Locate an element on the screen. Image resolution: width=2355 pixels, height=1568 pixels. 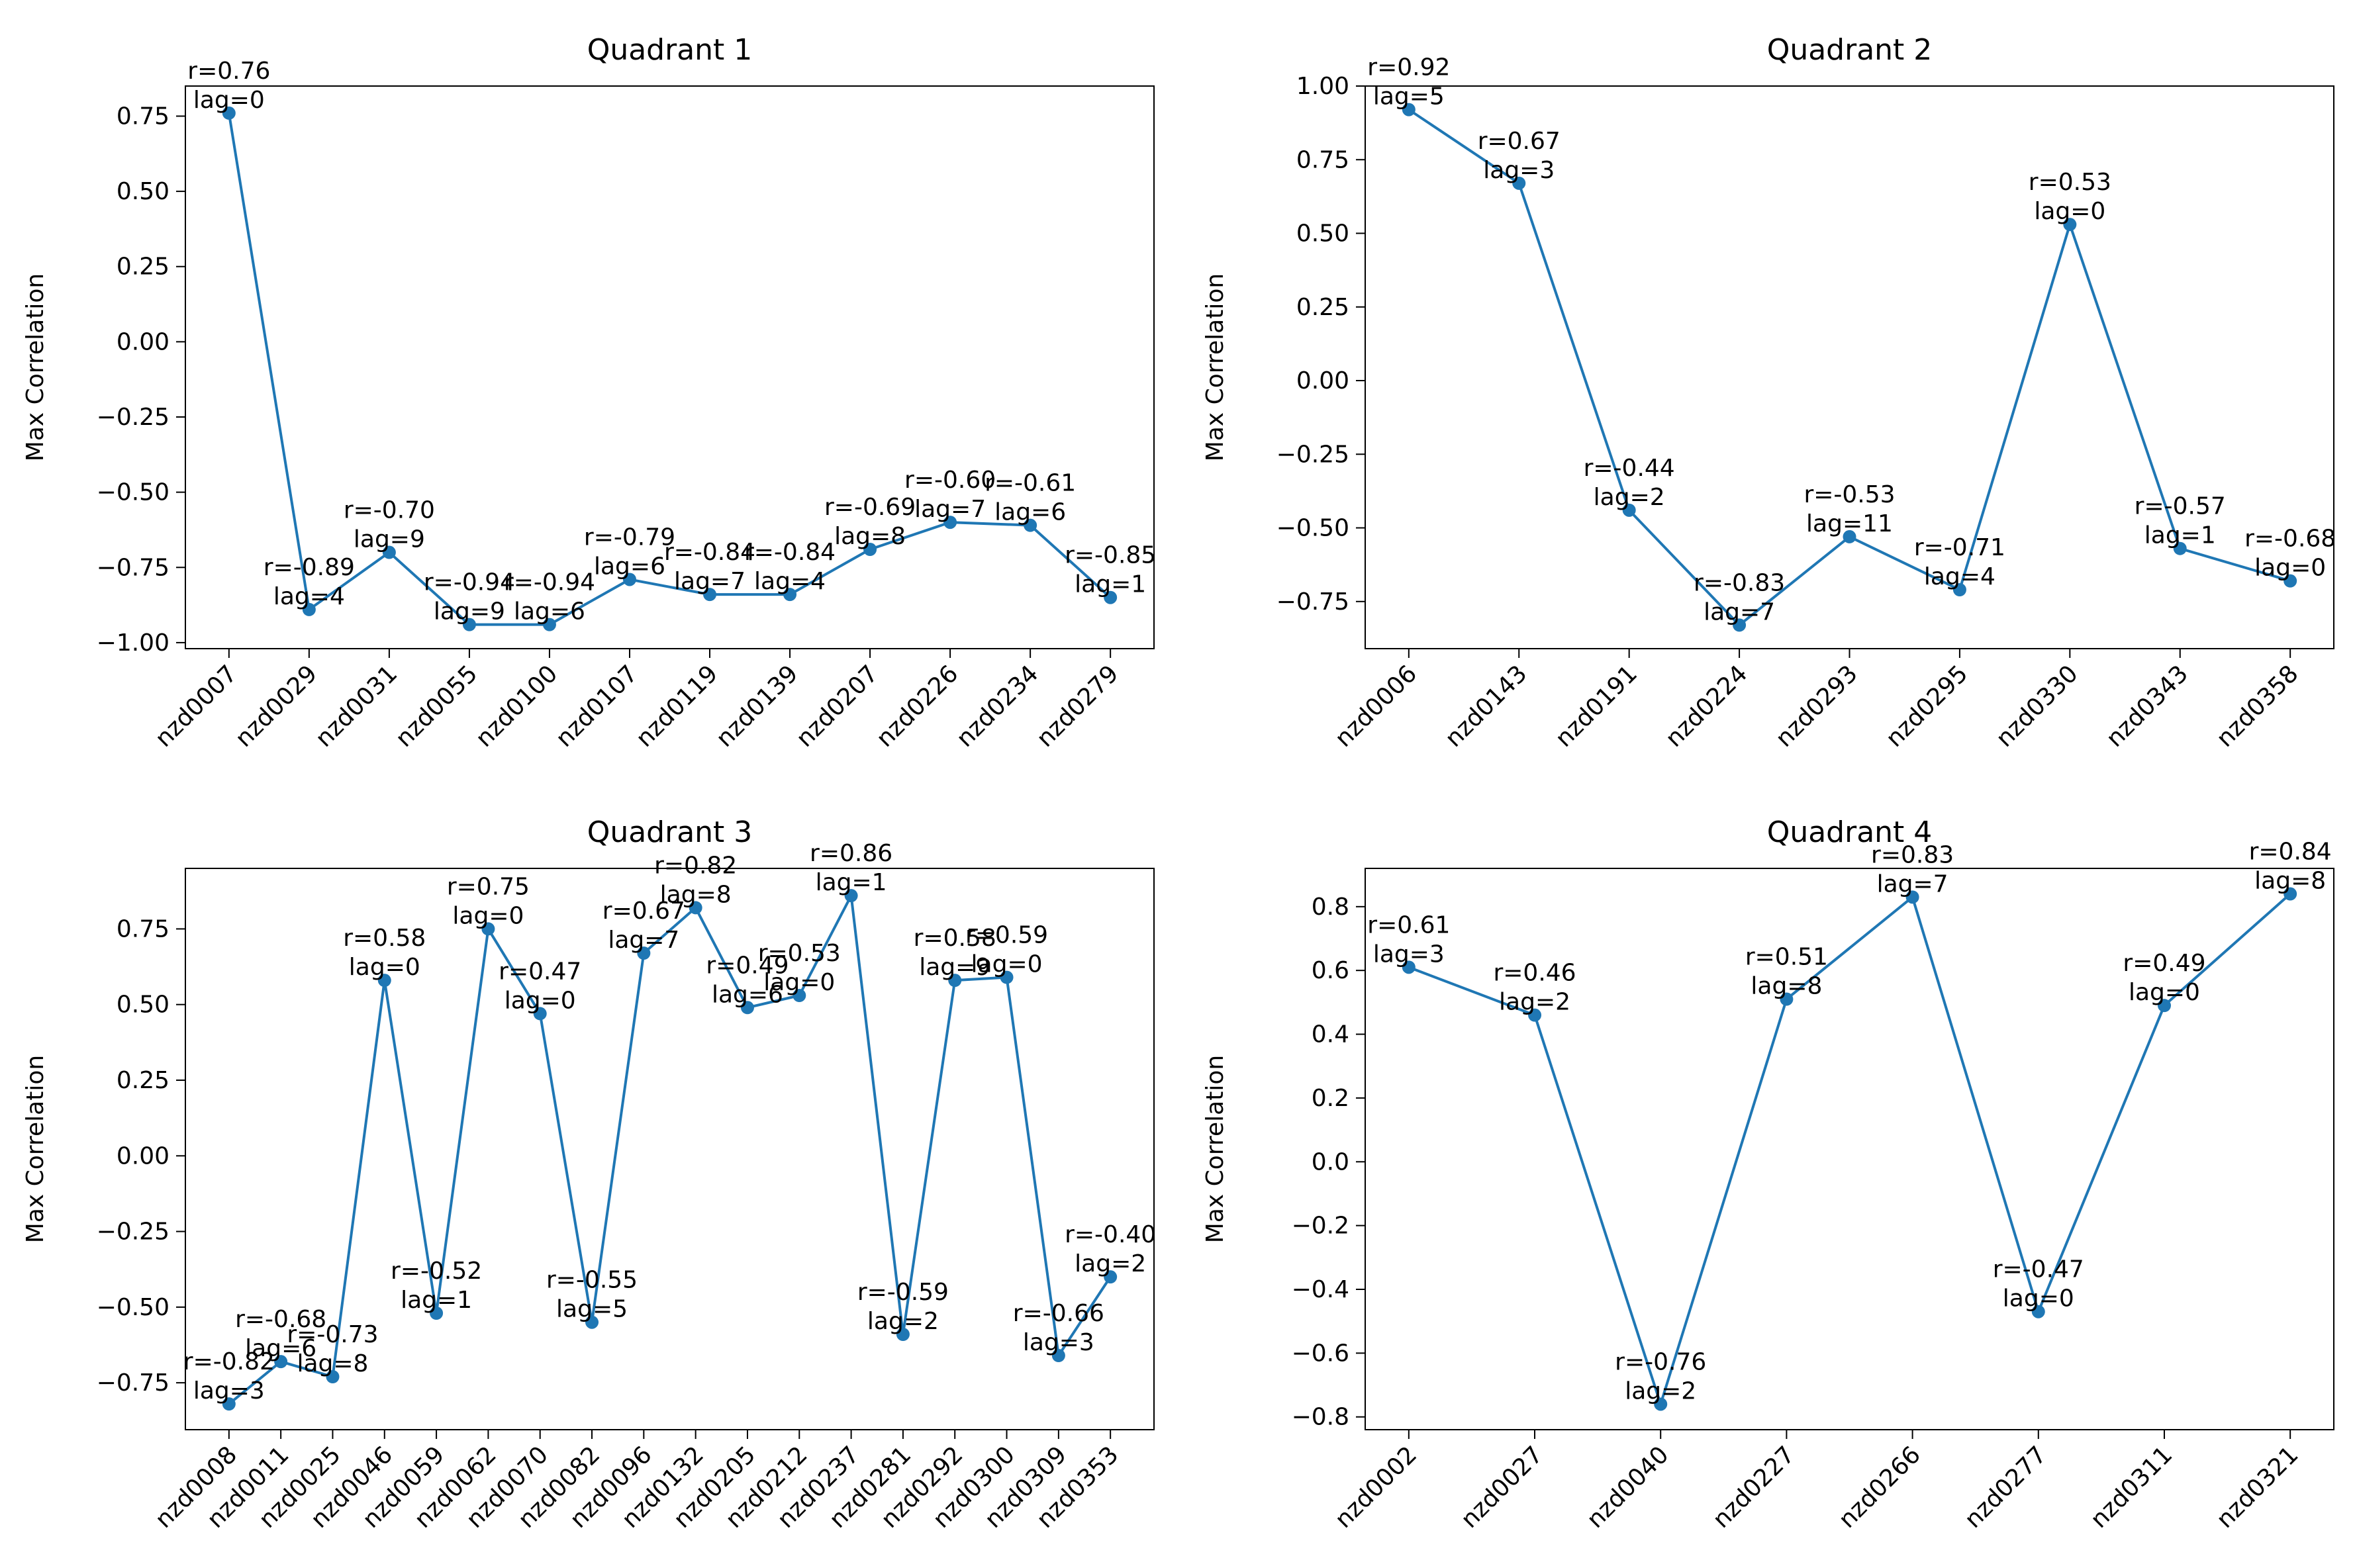
quadrant-2-lag-label: lag=2 is located at coordinates (1630, 497).